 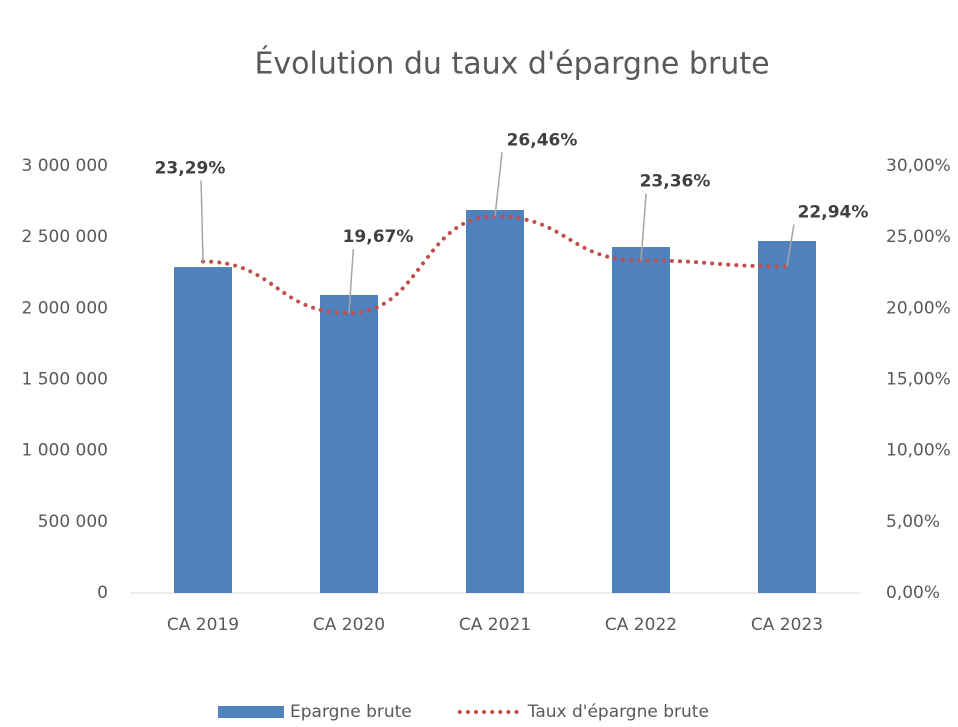 What do you see at coordinates (203, 625) in the screenshot?
I see `x-tick-label: CA 2019` at bounding box center [203, 625].